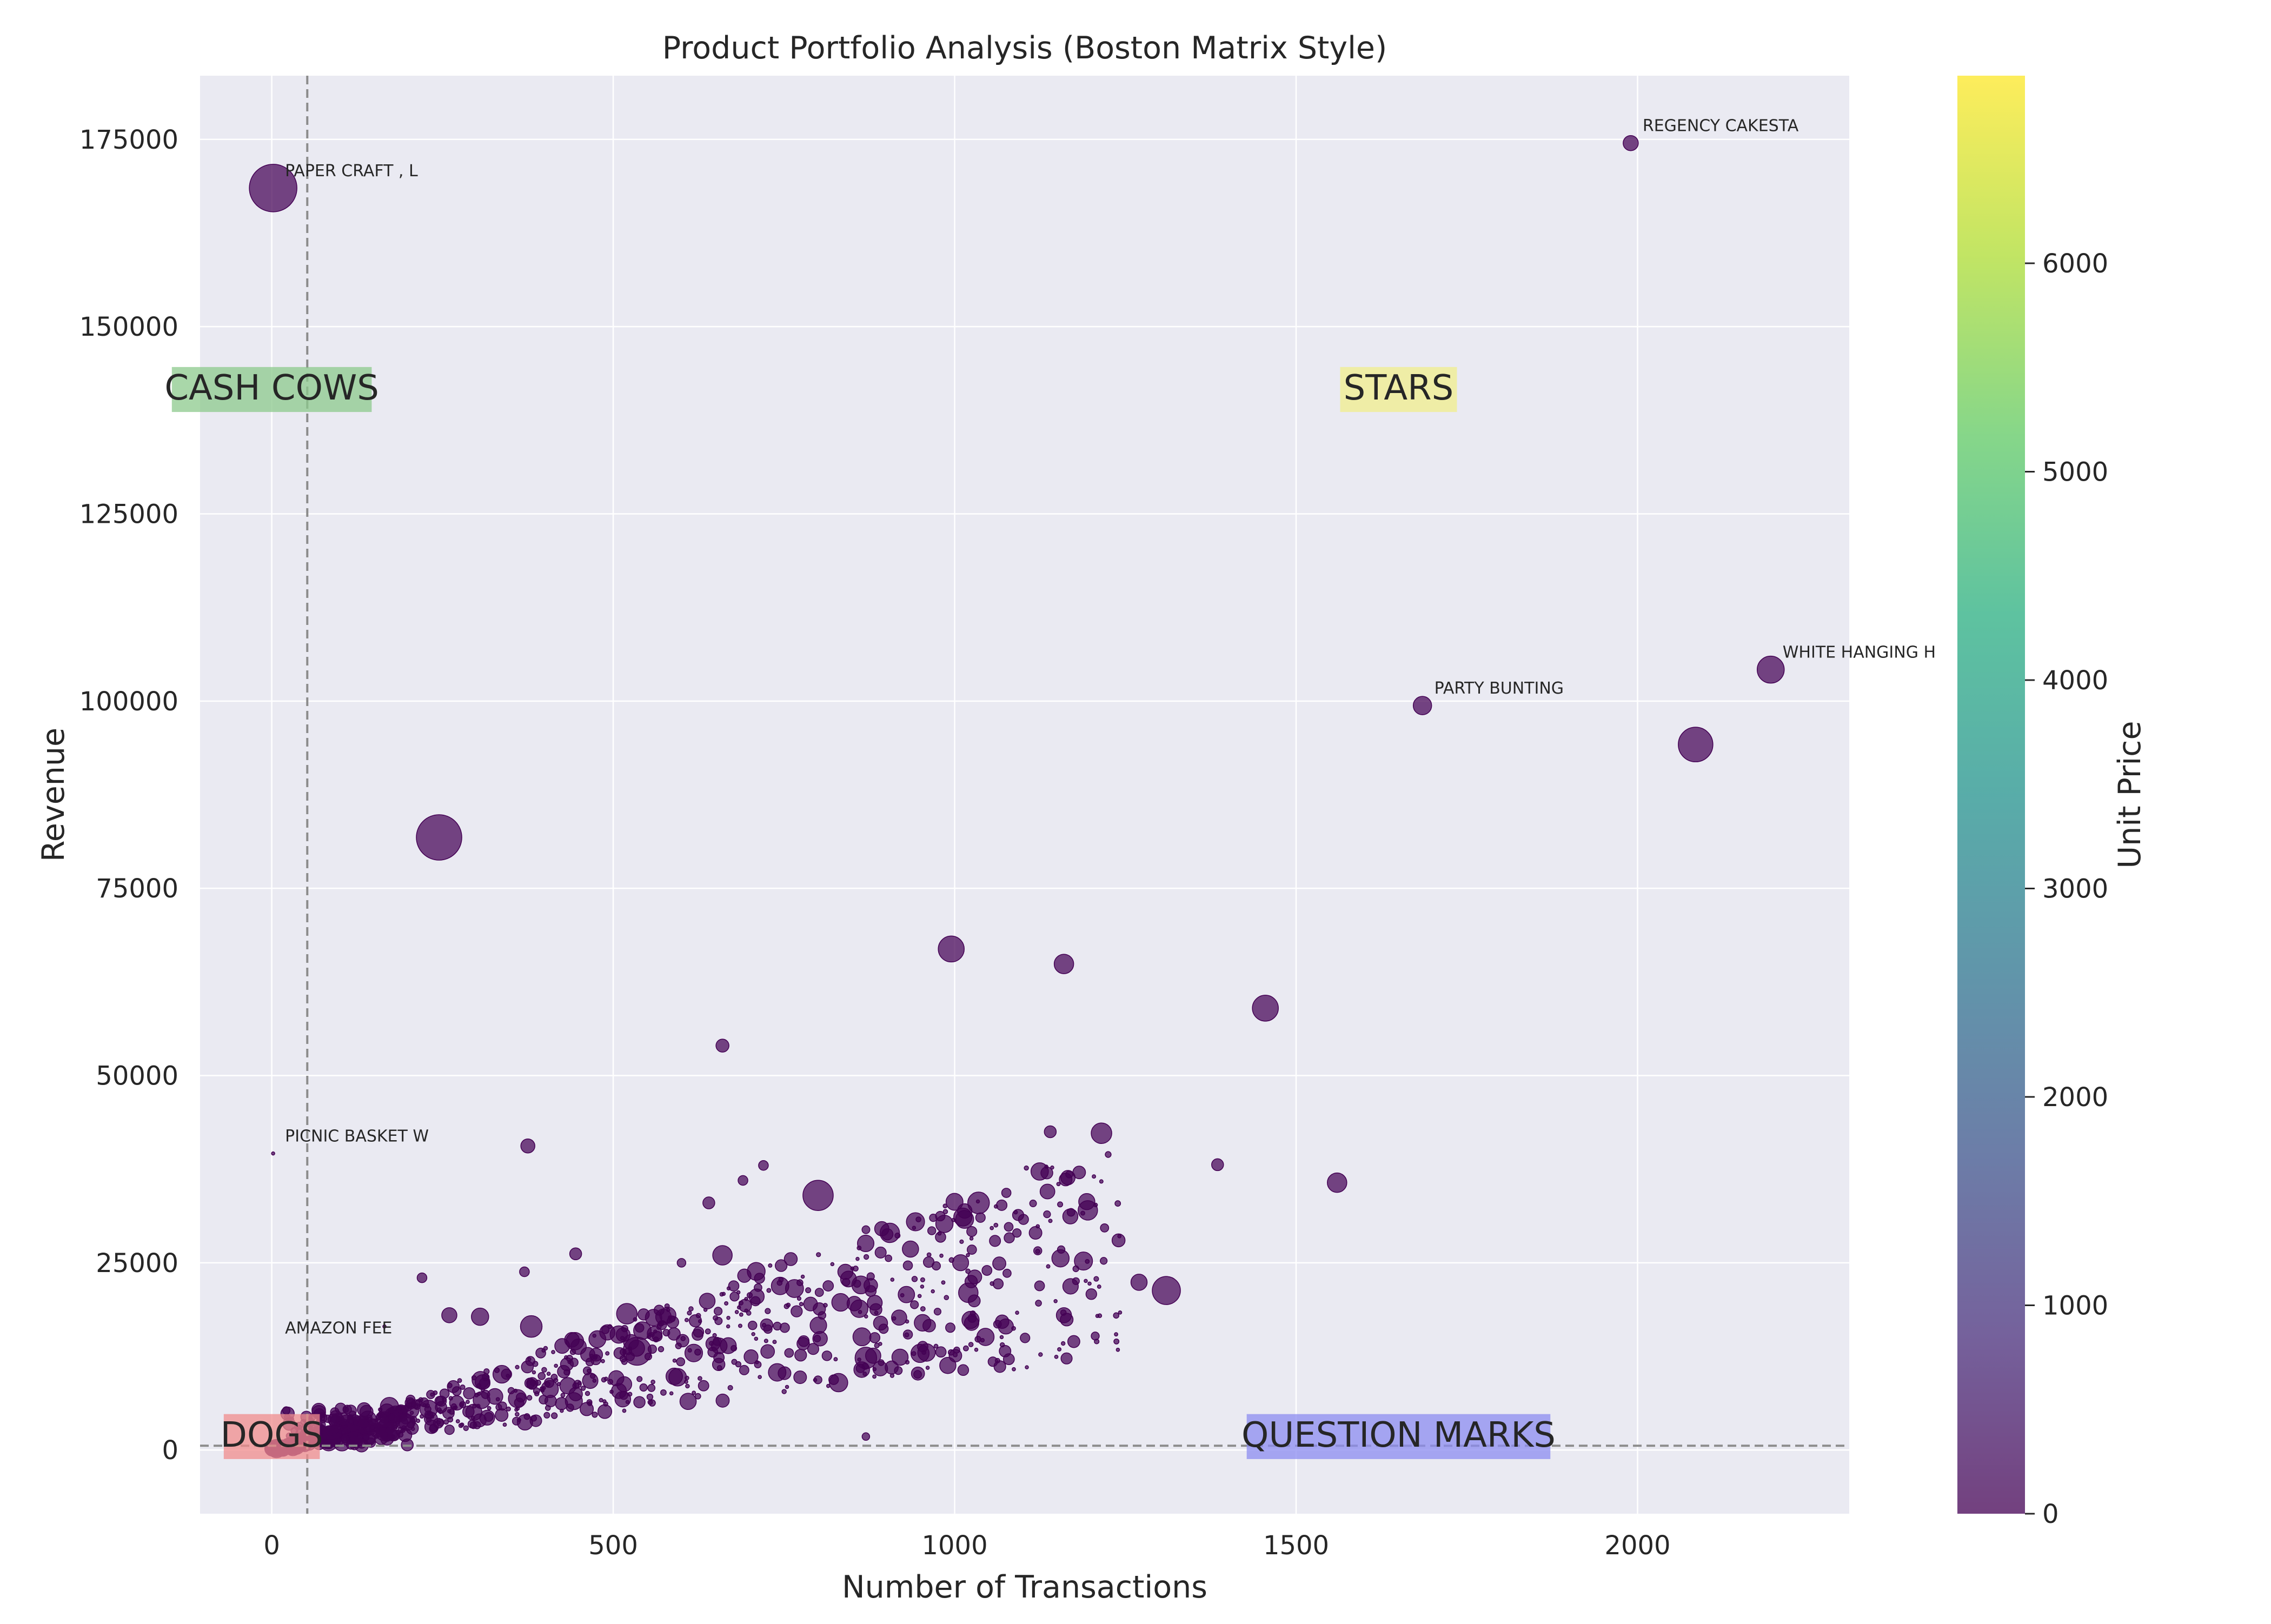 The height and width of the screenshot is (1624, 2271). What do you see at coordinates (128, 702) in the screenshot?
I see `y-tick-label: 100000` at bounding box center [128, 702].